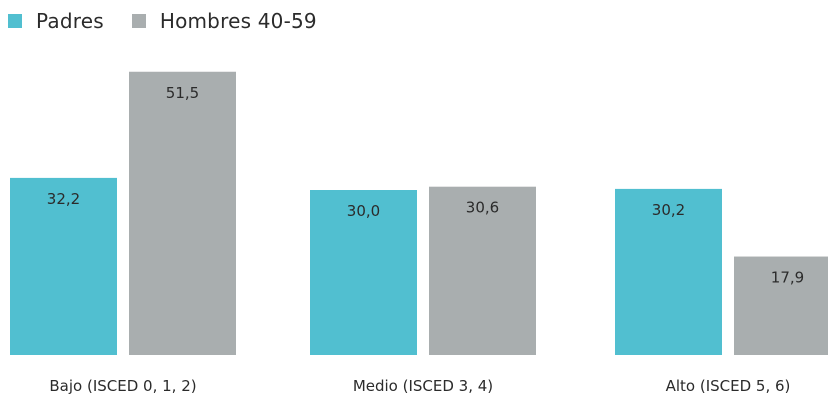 The image size is (828, 396). Describe the element at coordinates (138, 21) in the screenshot. I see `legend-swatch-hombres` at that location.